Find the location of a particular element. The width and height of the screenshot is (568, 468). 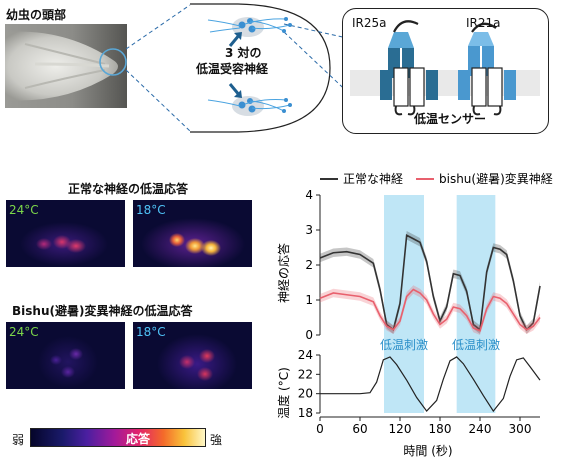

temp-cold-label: 18°C is located at coordinates (151, 210).